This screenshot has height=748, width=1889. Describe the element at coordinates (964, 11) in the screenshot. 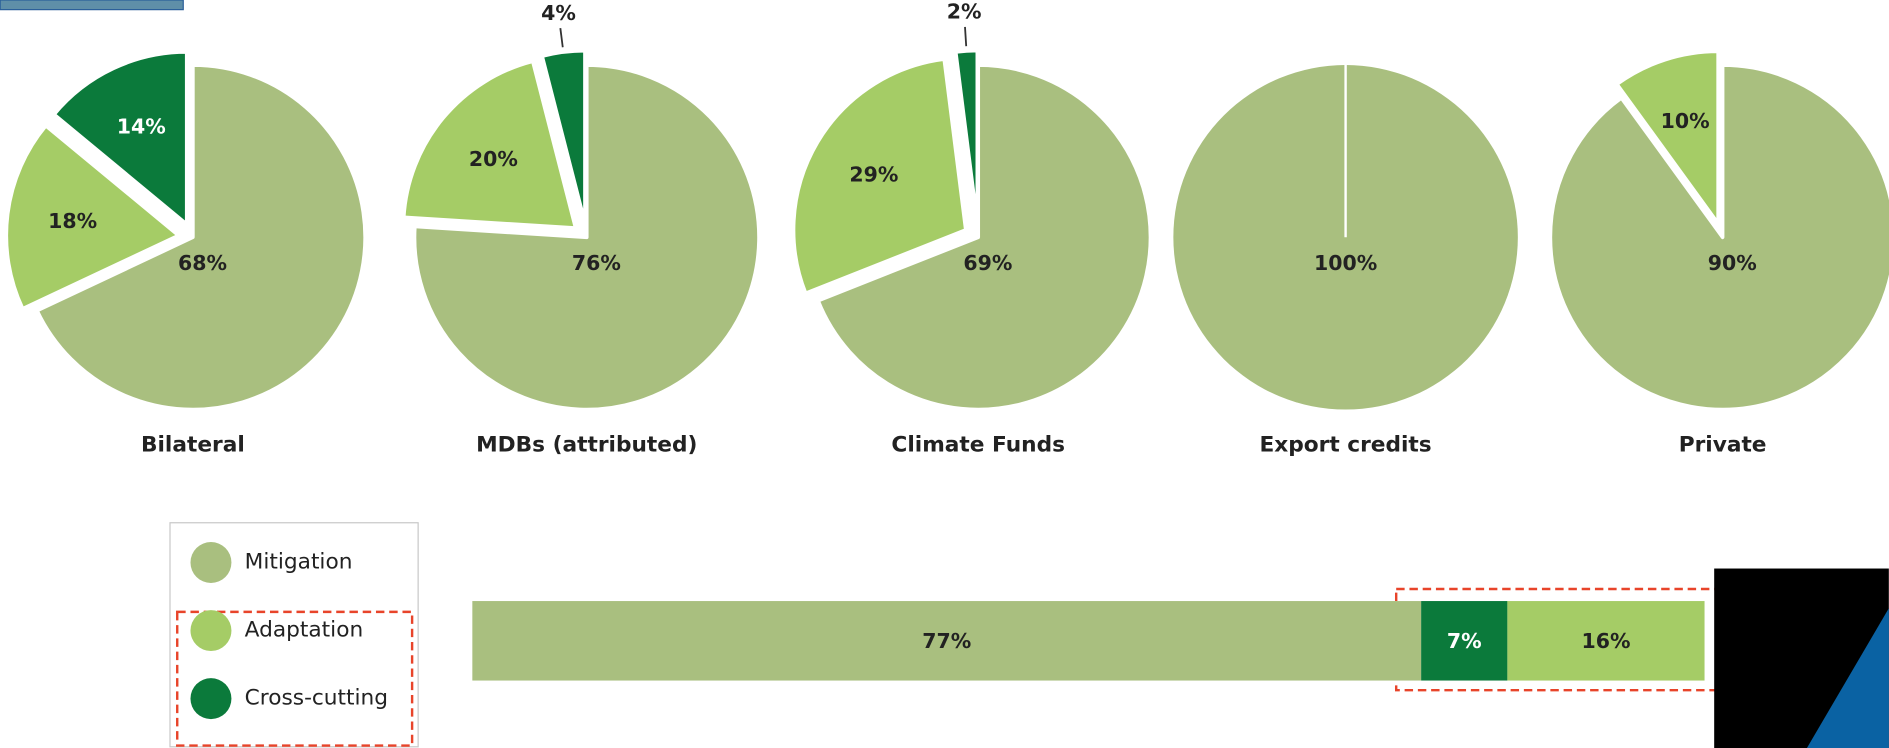

I see `value-label: 2%` at that location.